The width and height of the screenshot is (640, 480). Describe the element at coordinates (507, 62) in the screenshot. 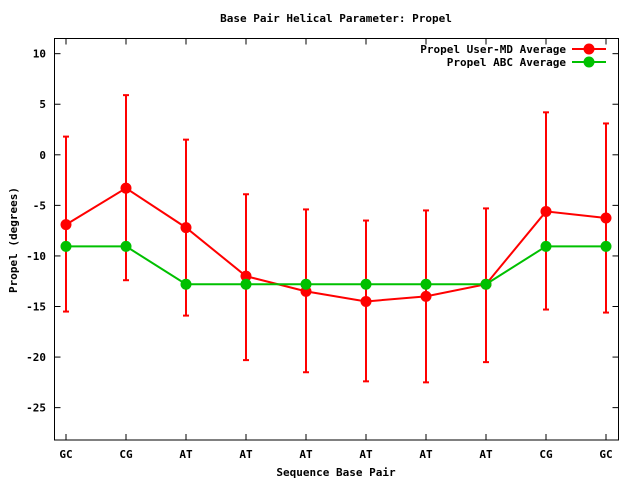

I see `legend-label: Propel ABC Average` at that location.